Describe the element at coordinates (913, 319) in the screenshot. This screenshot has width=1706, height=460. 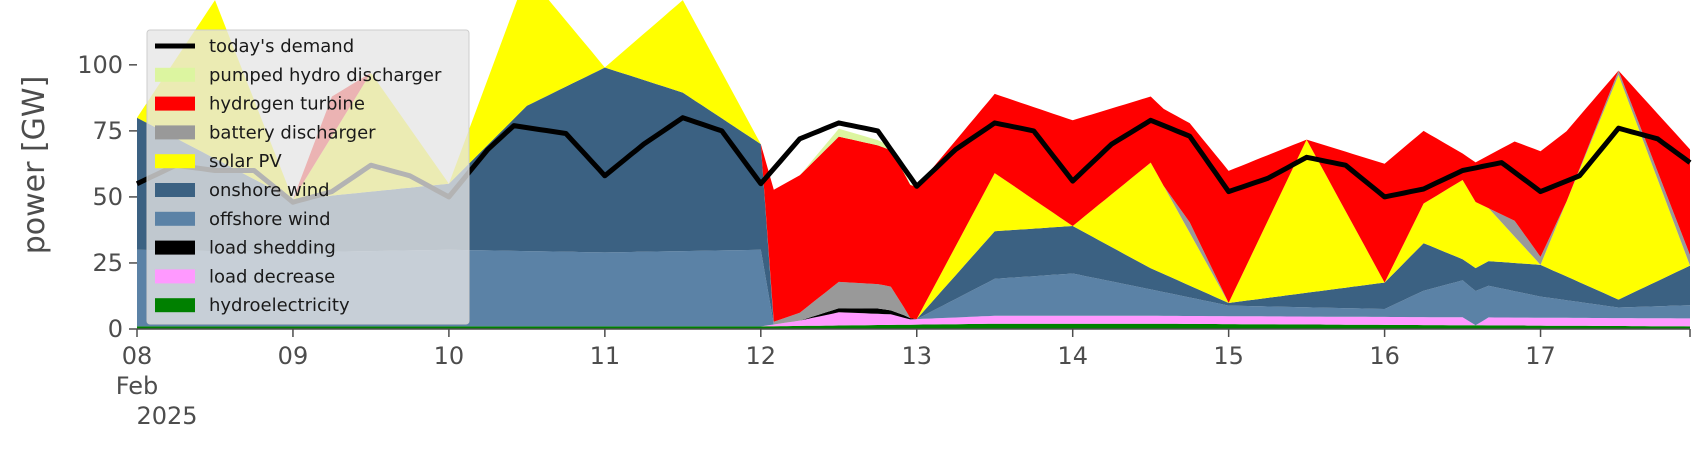
I see `area-load-decrease` at that location.